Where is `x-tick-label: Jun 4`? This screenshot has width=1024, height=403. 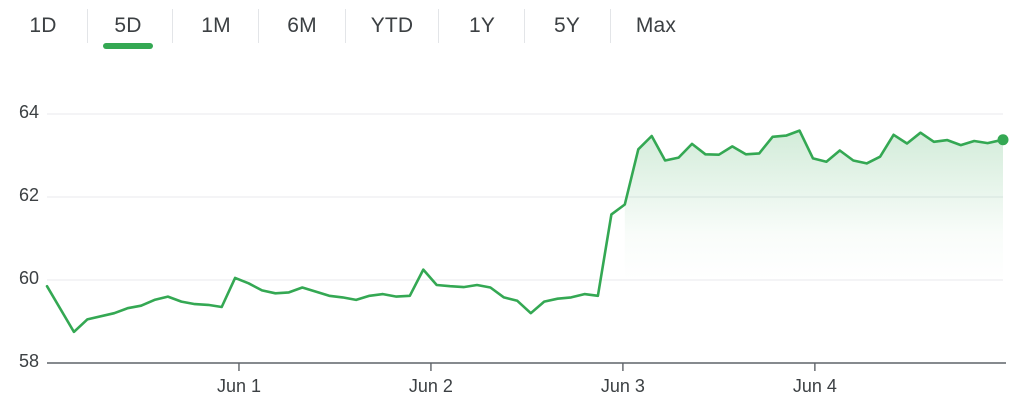 x-tick-label: Jun 4 is located at coordinates (815, 386).